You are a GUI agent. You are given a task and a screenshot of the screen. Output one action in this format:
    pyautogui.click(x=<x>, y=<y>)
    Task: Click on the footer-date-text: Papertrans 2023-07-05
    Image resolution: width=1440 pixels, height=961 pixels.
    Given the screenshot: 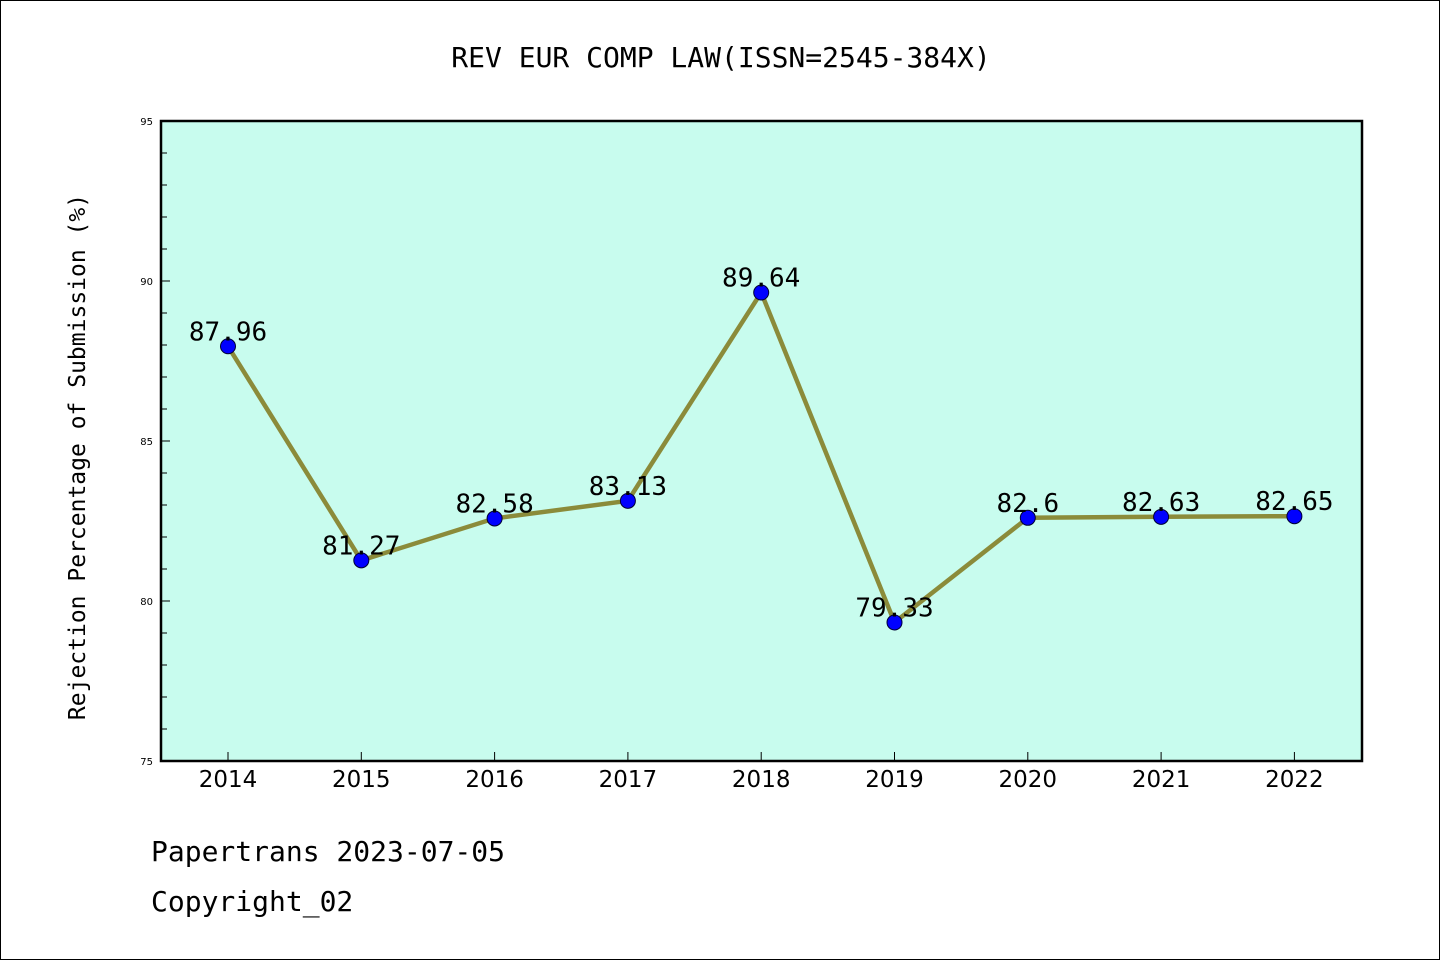 What is the action you would take?
    pyautogui.click(x=328, y=851)
    